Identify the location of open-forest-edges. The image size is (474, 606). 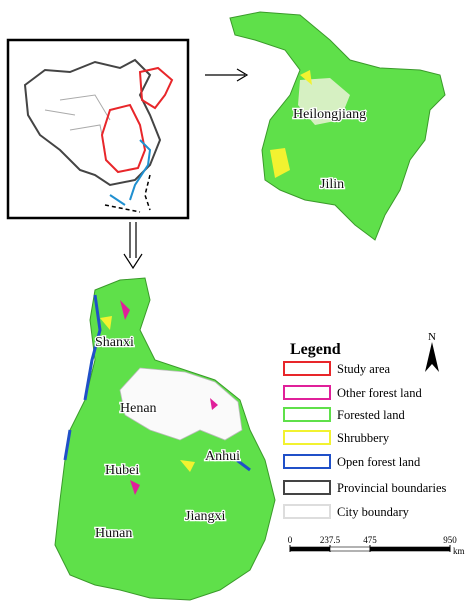
(157, 383).